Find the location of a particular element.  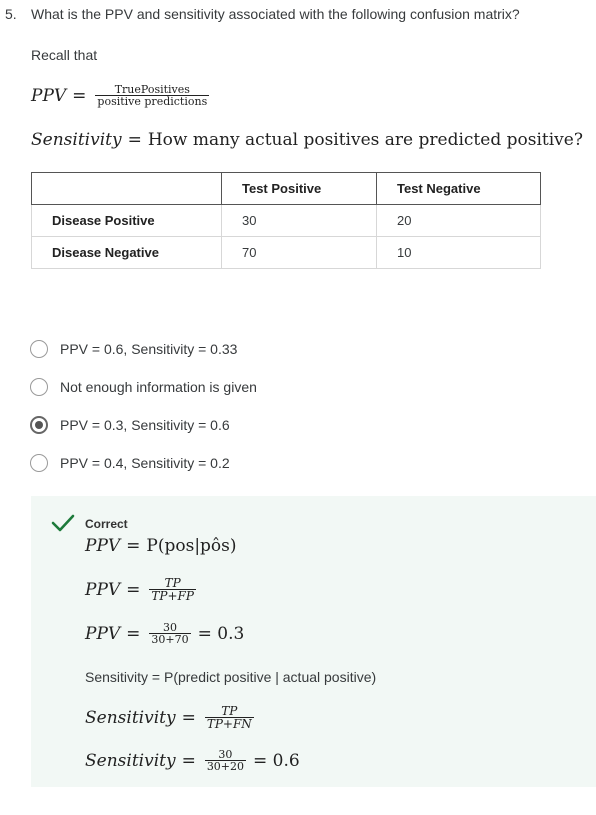

answer-option-3: PPV = 0.3, Sensitivity = 0.6 is located at coordinates (143, 425).